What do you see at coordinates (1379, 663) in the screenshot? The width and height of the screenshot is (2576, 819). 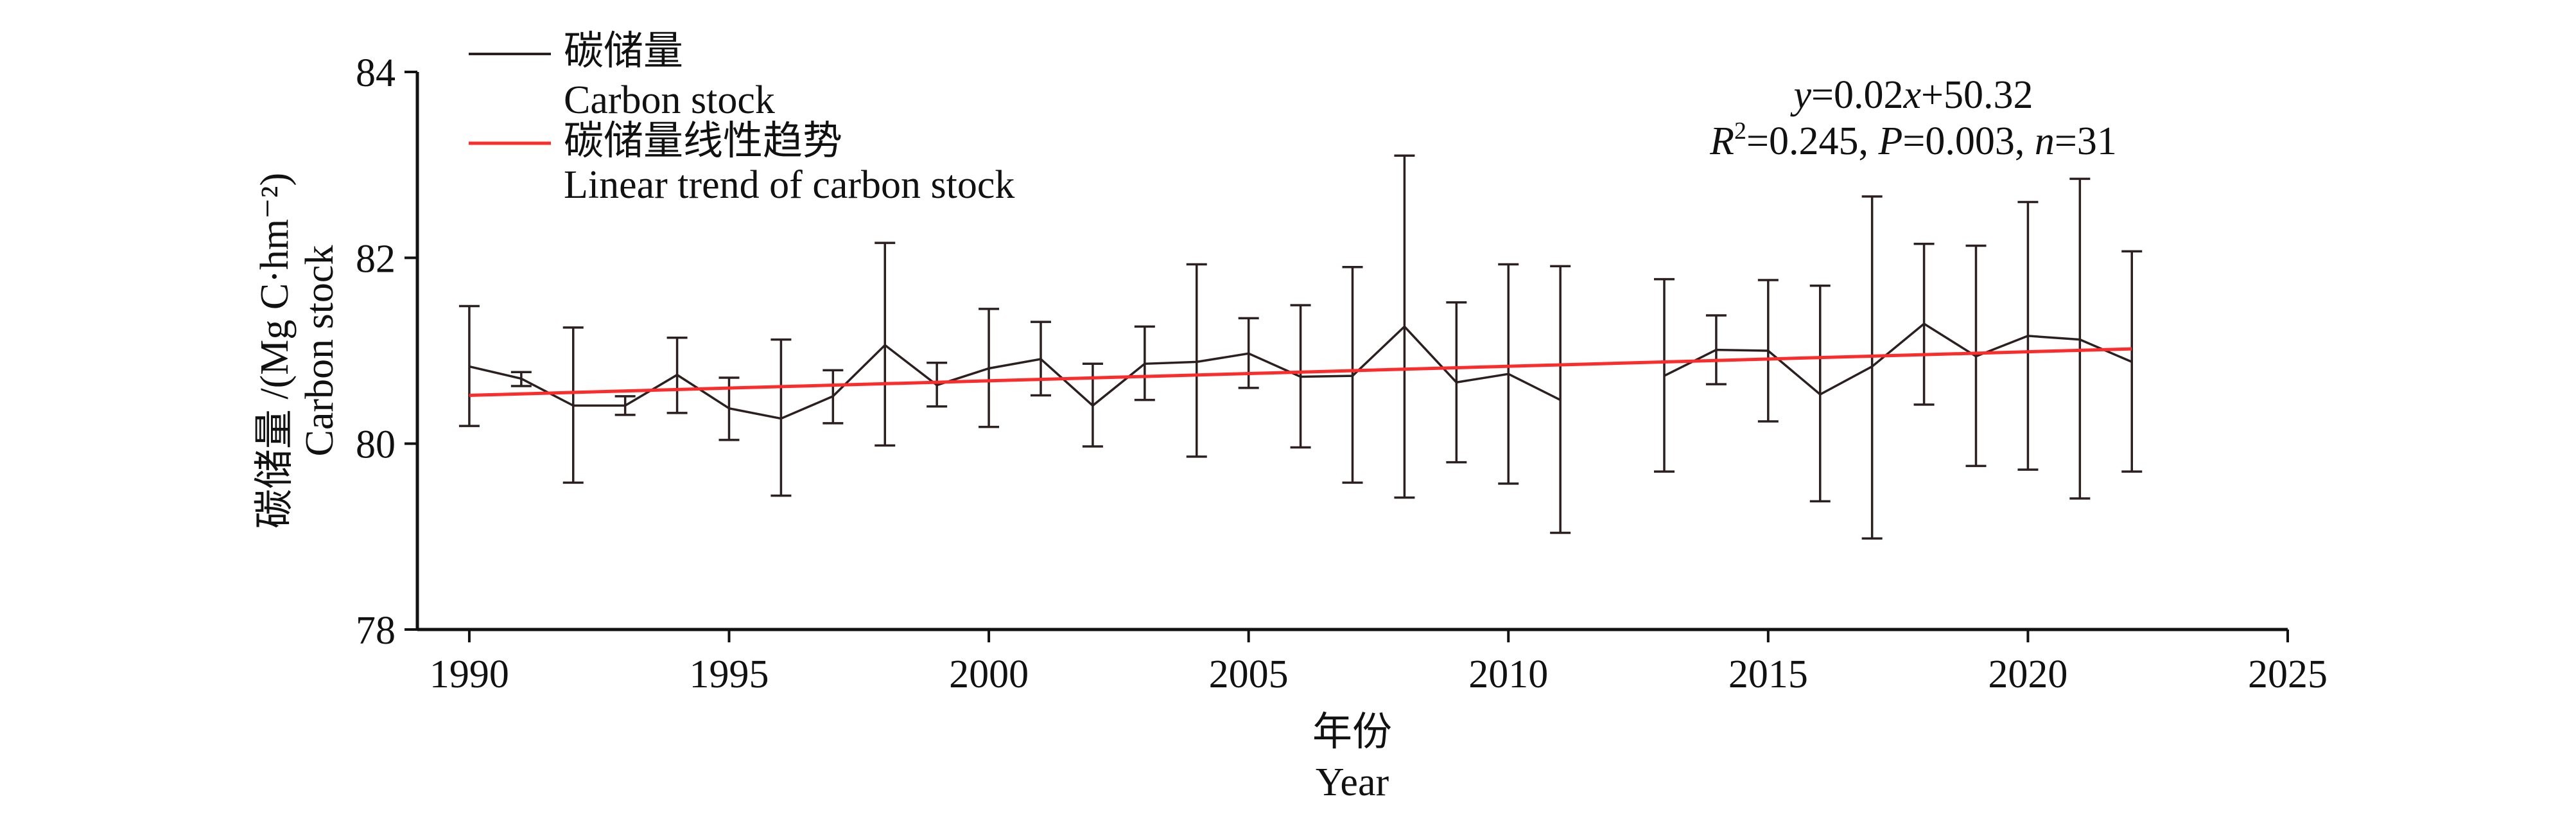 I see `x-ticks: 1990 1995 2000 2005 2010 2015 2020 2025` at bounding box center [1379, 663].